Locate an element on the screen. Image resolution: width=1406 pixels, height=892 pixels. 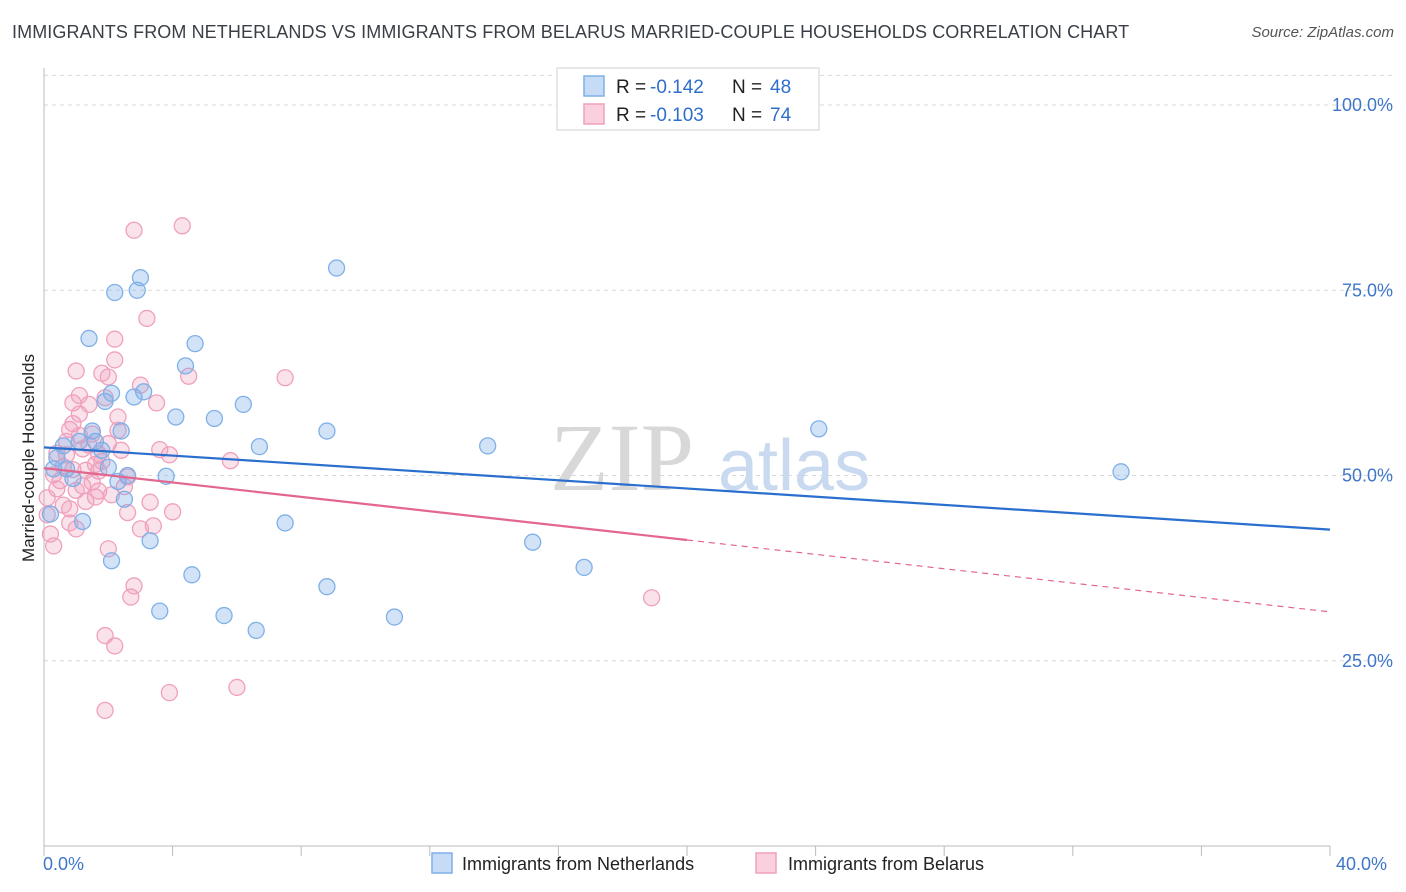
y-tick-labels: 25.0% 50.0% 75.0% 100.0% is located at coordinates (1362, 383).